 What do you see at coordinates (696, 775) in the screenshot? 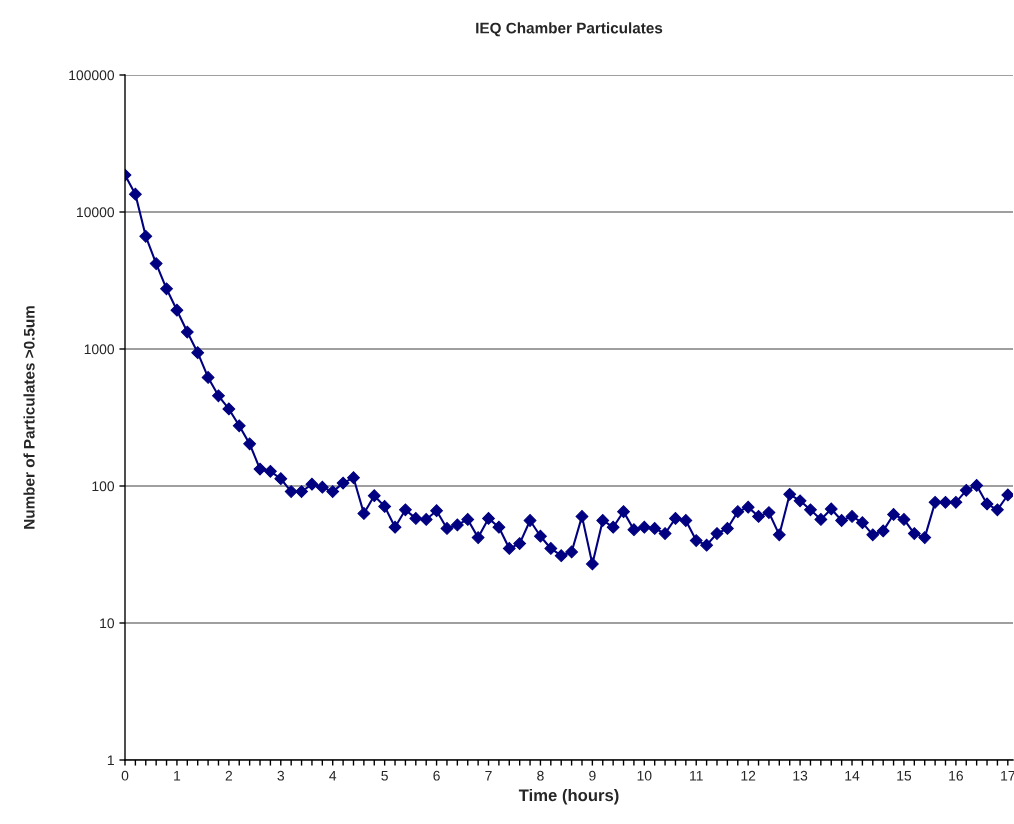
I see `x-tick-label: 11` at bounding box center [696, 775].